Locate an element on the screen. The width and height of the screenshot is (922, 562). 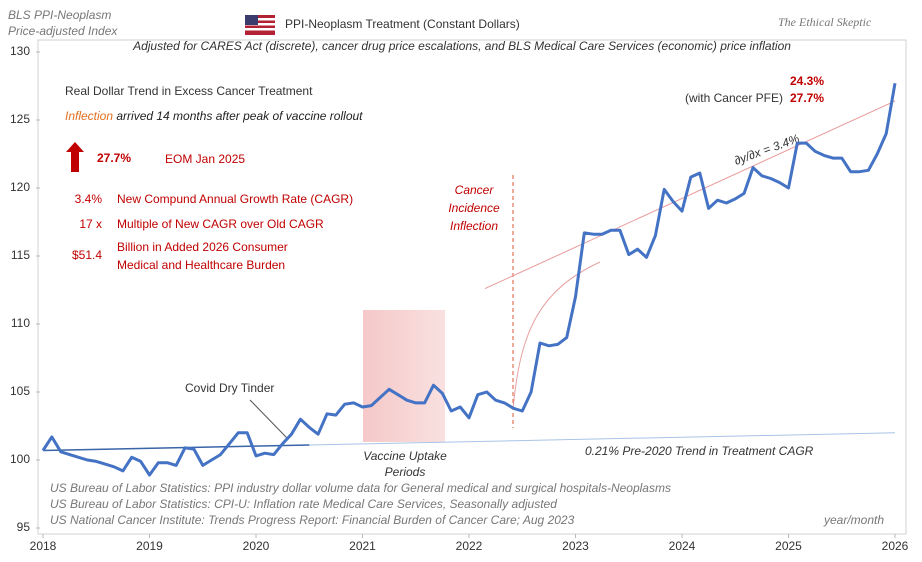
stat-value: 3.4% is located at coordinates (89, 199).